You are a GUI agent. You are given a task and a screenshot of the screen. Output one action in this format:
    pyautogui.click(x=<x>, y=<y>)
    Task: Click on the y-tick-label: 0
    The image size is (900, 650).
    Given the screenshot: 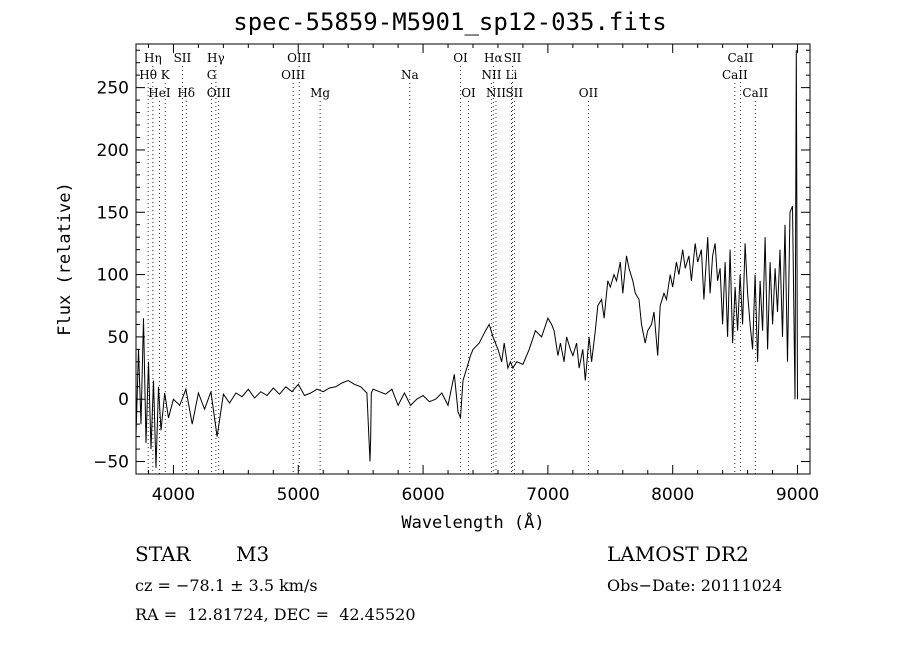 What is the action you would take?
    pyautogui.click(x=123, y=400)
    